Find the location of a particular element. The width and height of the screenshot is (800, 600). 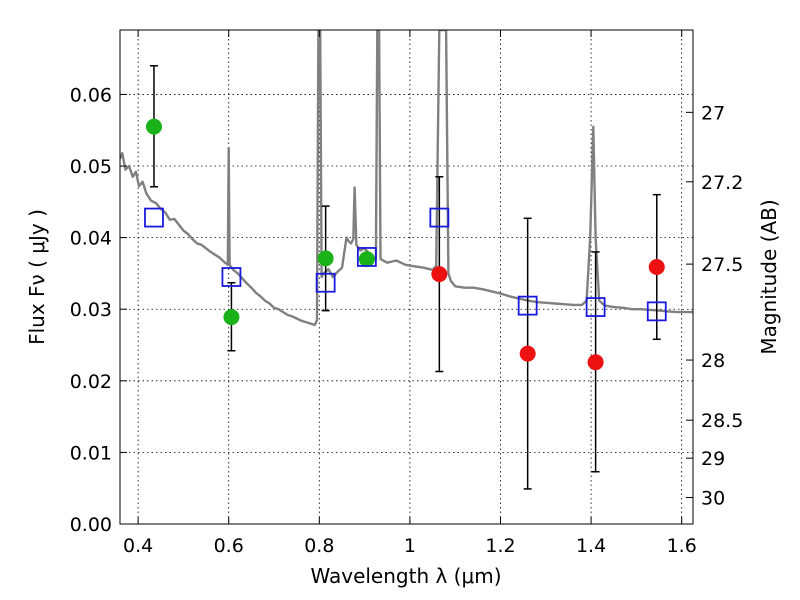

mag-tick-label: 30 is located at coordinates (713, 499).